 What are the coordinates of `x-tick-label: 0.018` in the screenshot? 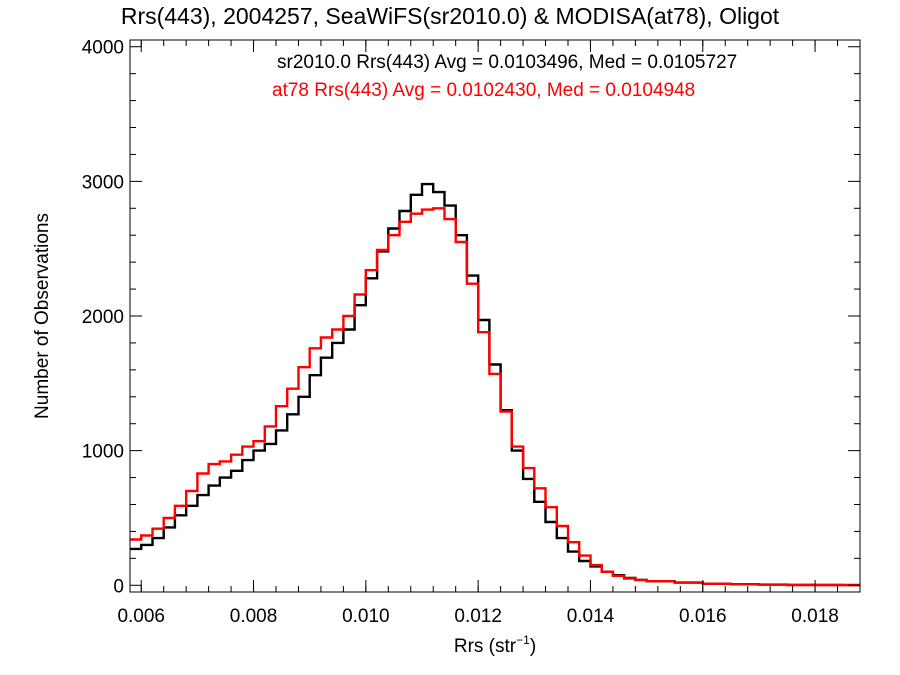 It's located at (815, 616).